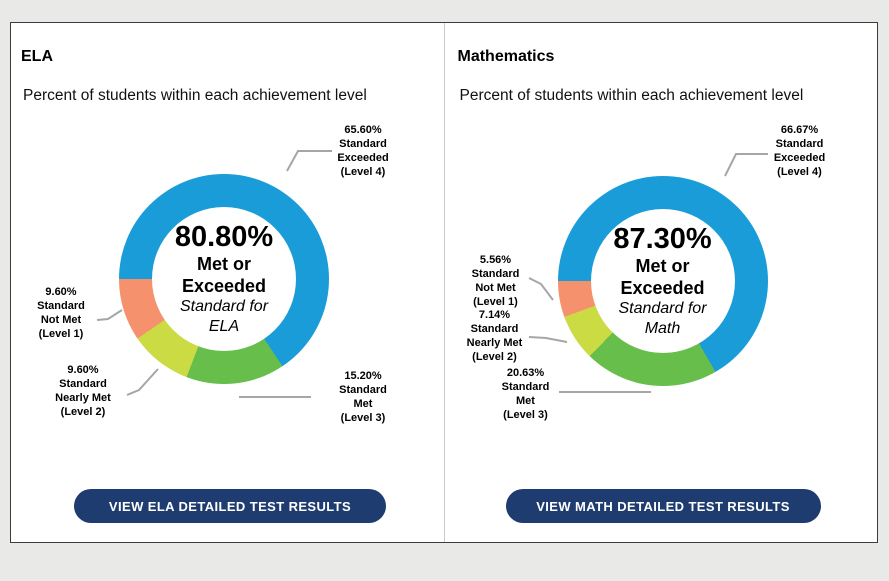 This screenshot has height=581, width=889. I want to click on view-ela-detailed-results-button: VIEW ELA DETAILED TEST RESULTS, so click(230, 506).